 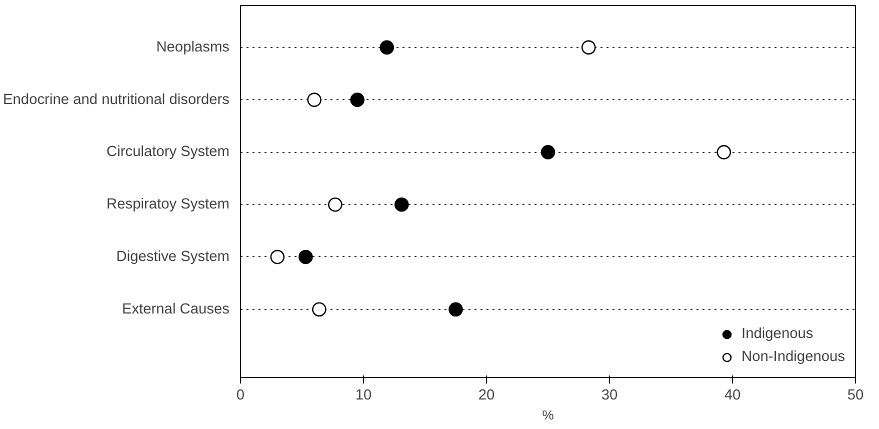 I want to click on x-tick-label: 40, so click(x=732, y=396).